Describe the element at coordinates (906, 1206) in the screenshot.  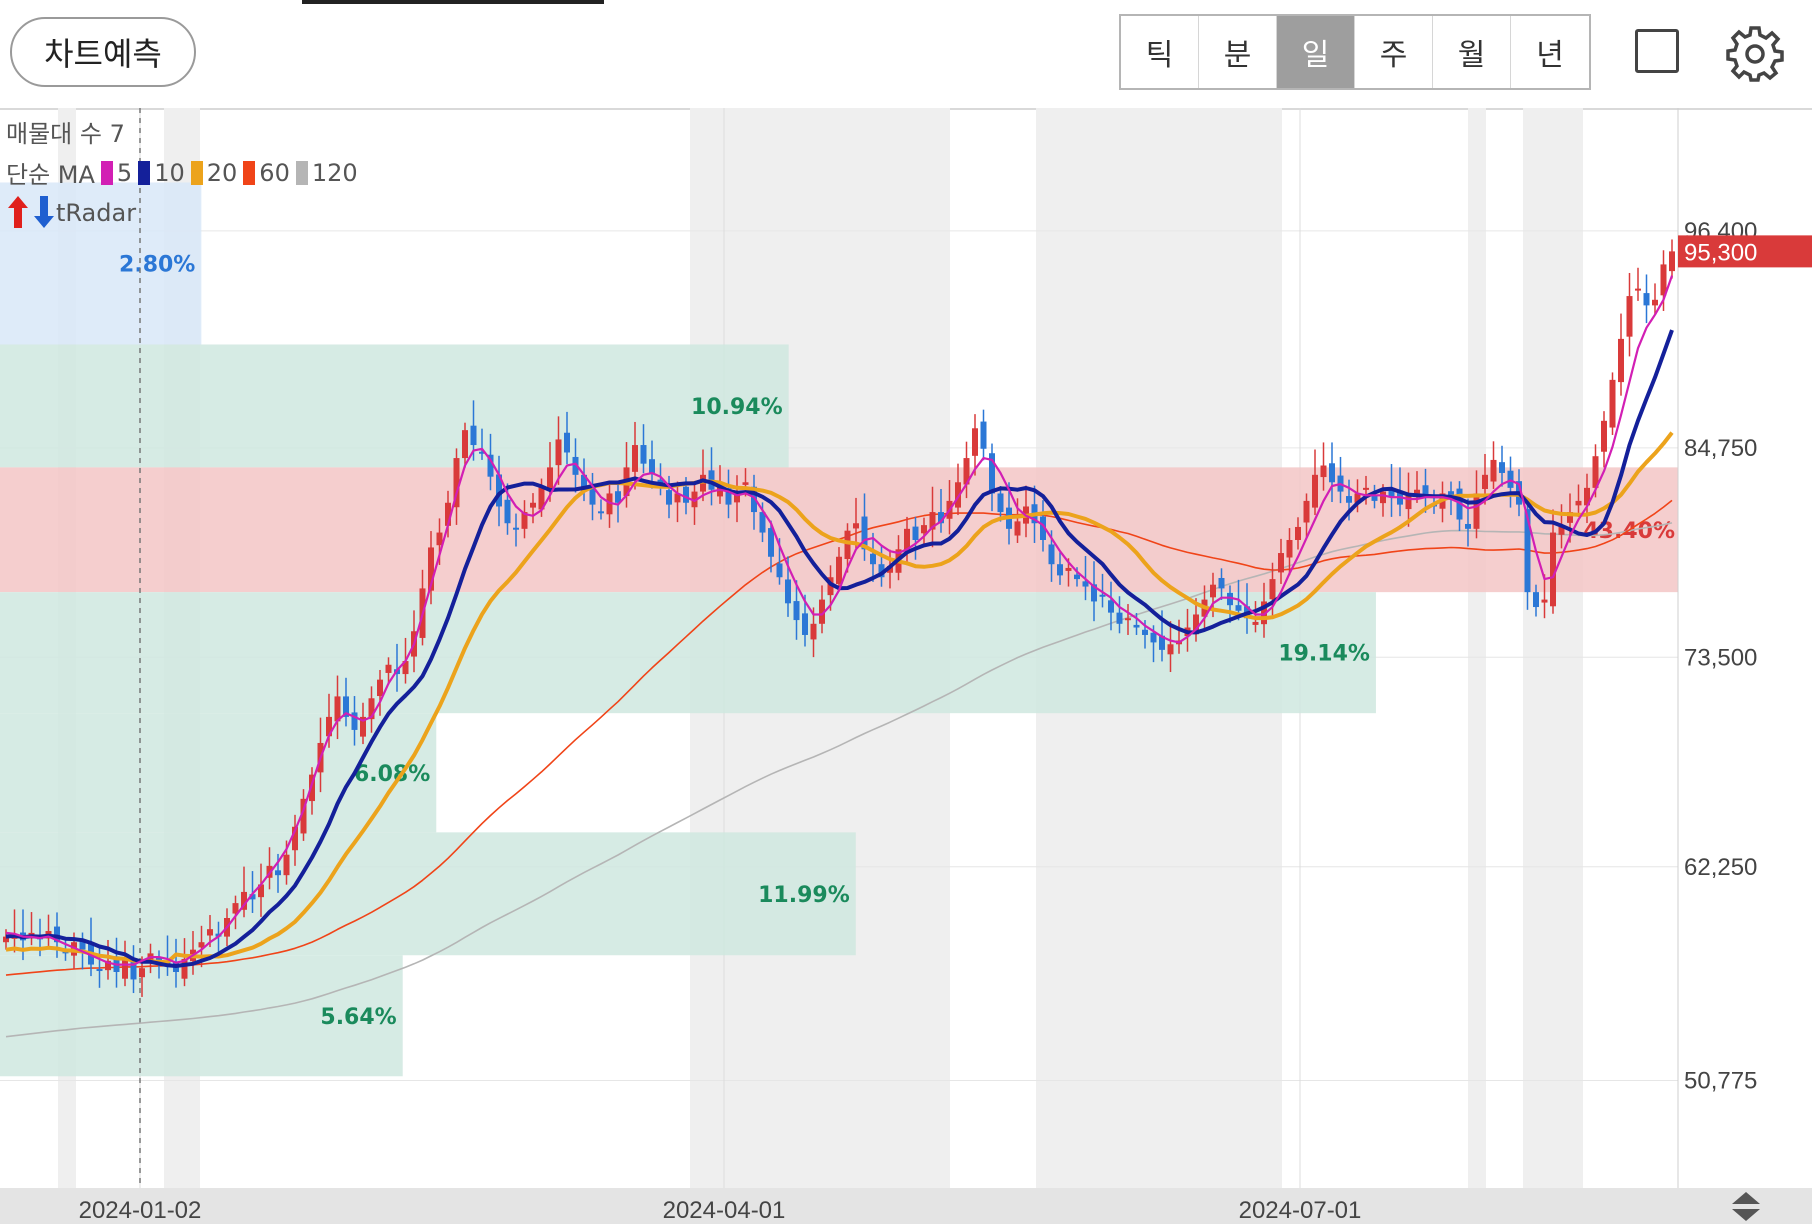
I see `date-axis-bg` at that location.